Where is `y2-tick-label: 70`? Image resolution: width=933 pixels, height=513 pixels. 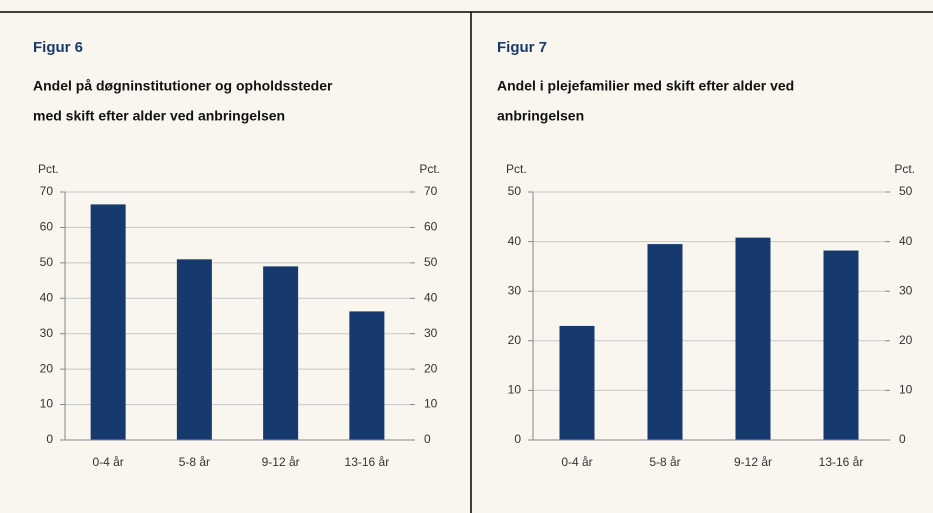
y2-tick-label: 70 is located at coordinates (431, 191).